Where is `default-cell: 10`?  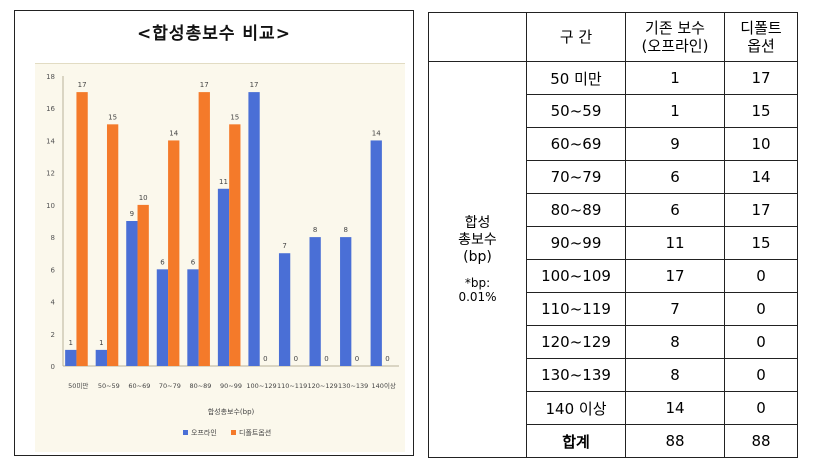
default-cell: 10 is located at coordinates (761, 144).